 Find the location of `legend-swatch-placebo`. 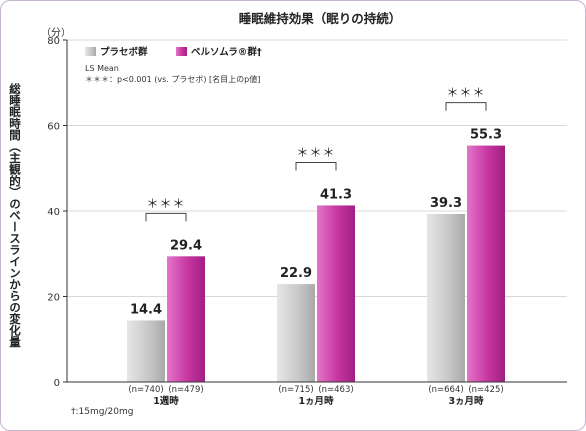

legend-swatch-placebo is located at coordinates (90, 51).